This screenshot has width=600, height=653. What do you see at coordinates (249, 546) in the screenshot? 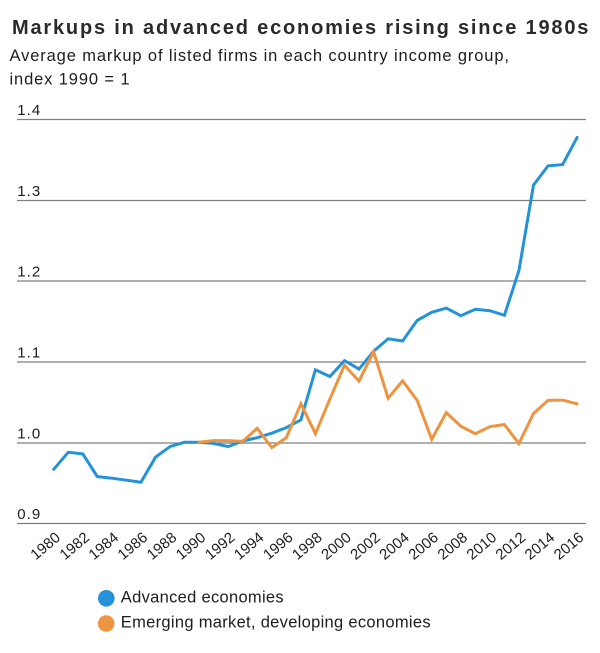
I see `svg-text: 1994` at bounding box center [249, 546].